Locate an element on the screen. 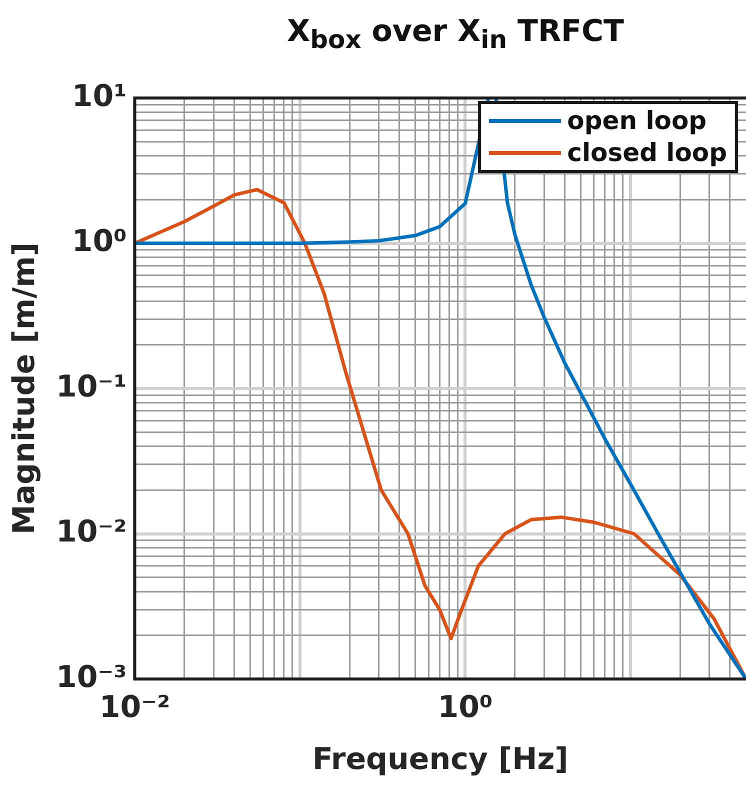  y-tick-label: 10⁰ is located at coordinates (99, 242).